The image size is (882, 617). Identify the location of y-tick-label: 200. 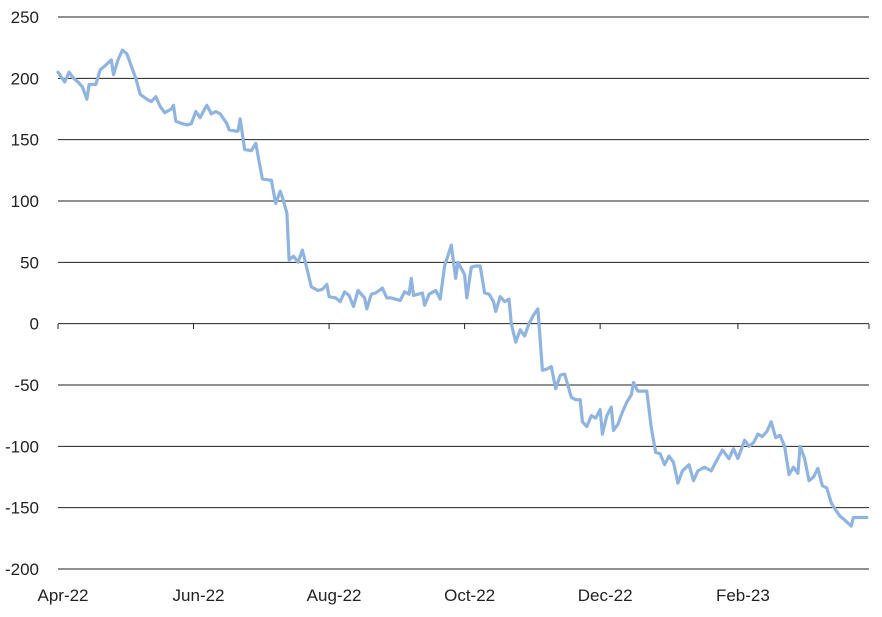
(25, 78).